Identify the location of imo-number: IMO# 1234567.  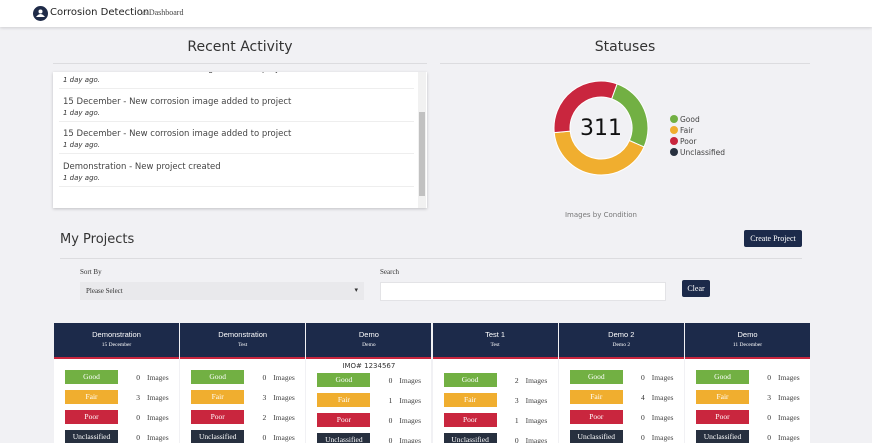
(369, 366).